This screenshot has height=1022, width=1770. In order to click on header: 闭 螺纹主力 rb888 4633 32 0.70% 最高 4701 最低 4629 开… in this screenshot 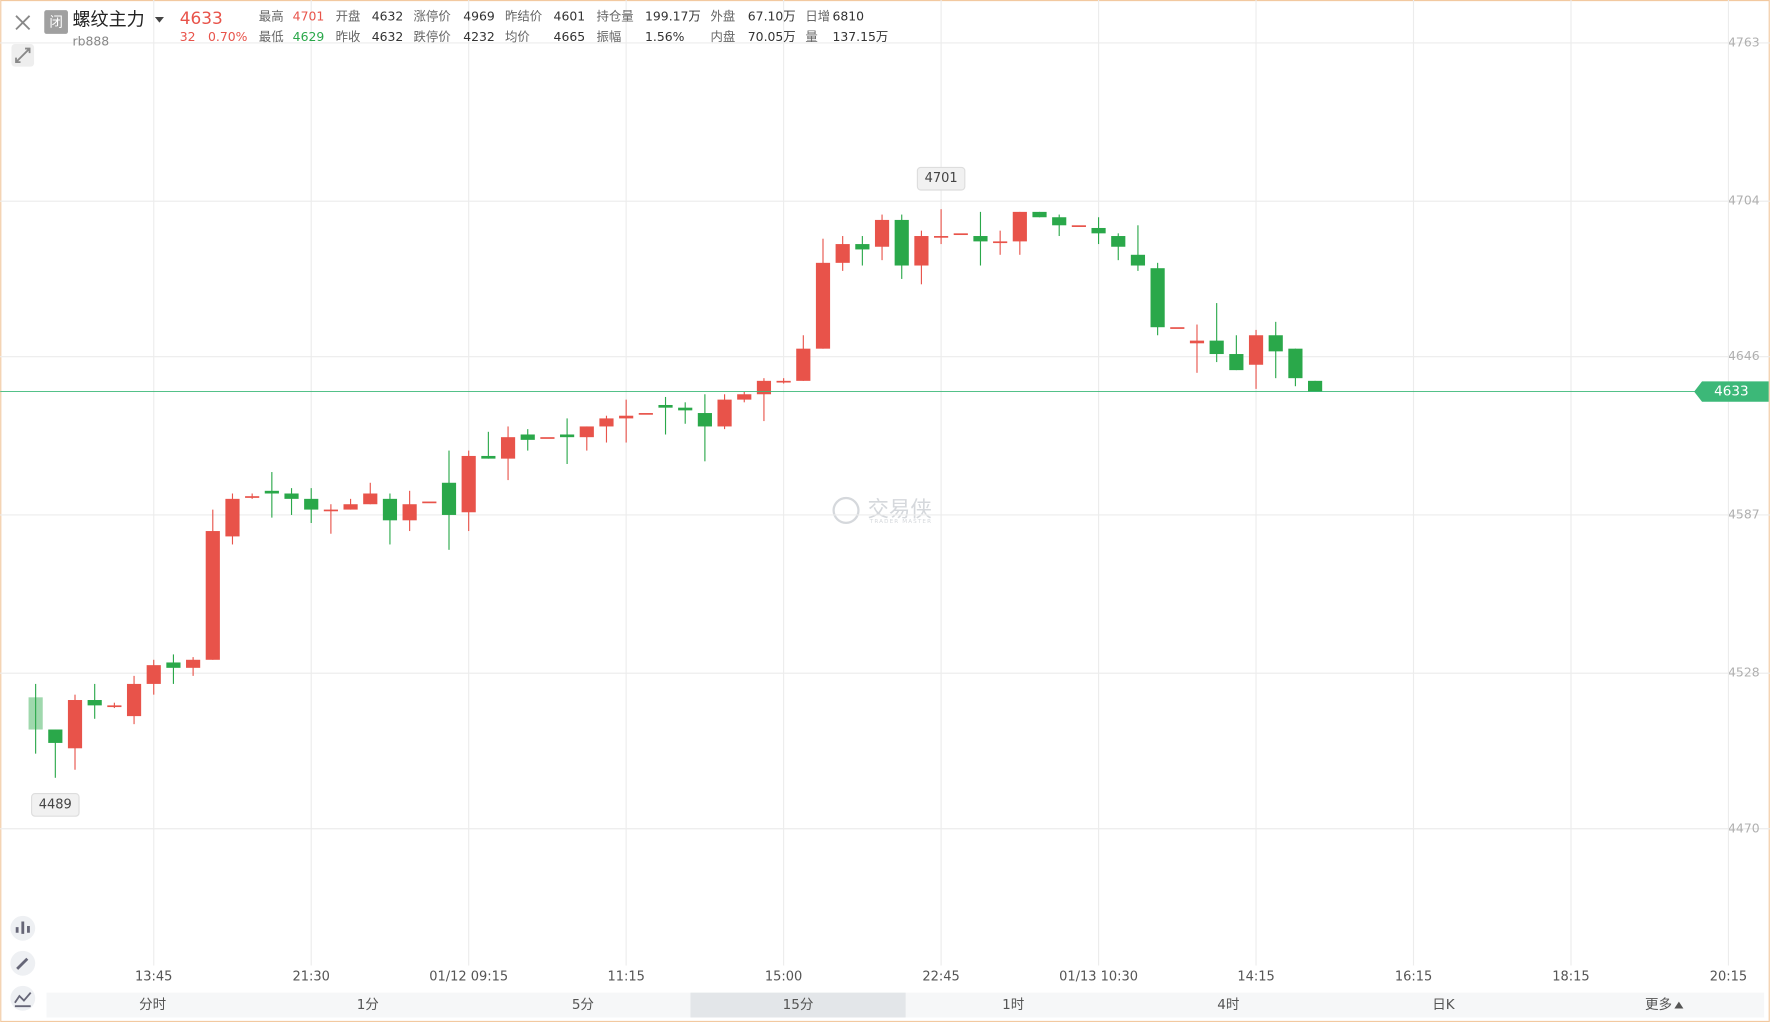, I will do `click(466, 28)`.